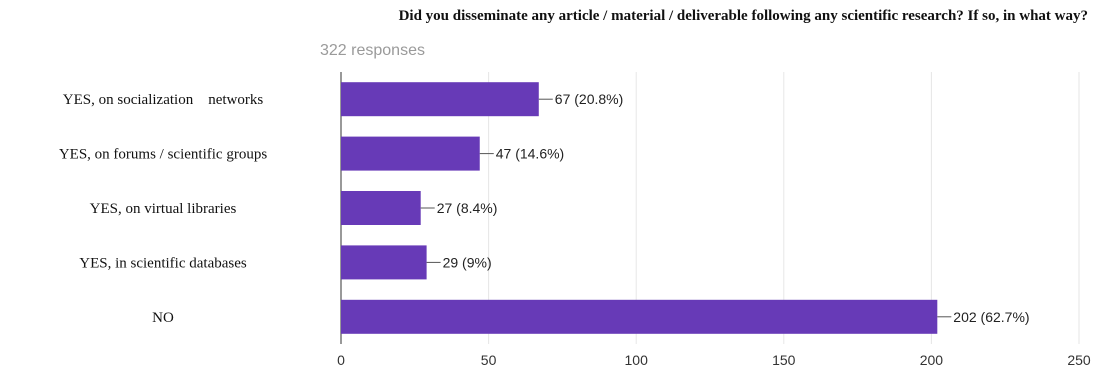 This screenshot has height=374, width=1102. I want to click on x-axis-ticks: 0 50 100 150 200 250, so click(714, 360).